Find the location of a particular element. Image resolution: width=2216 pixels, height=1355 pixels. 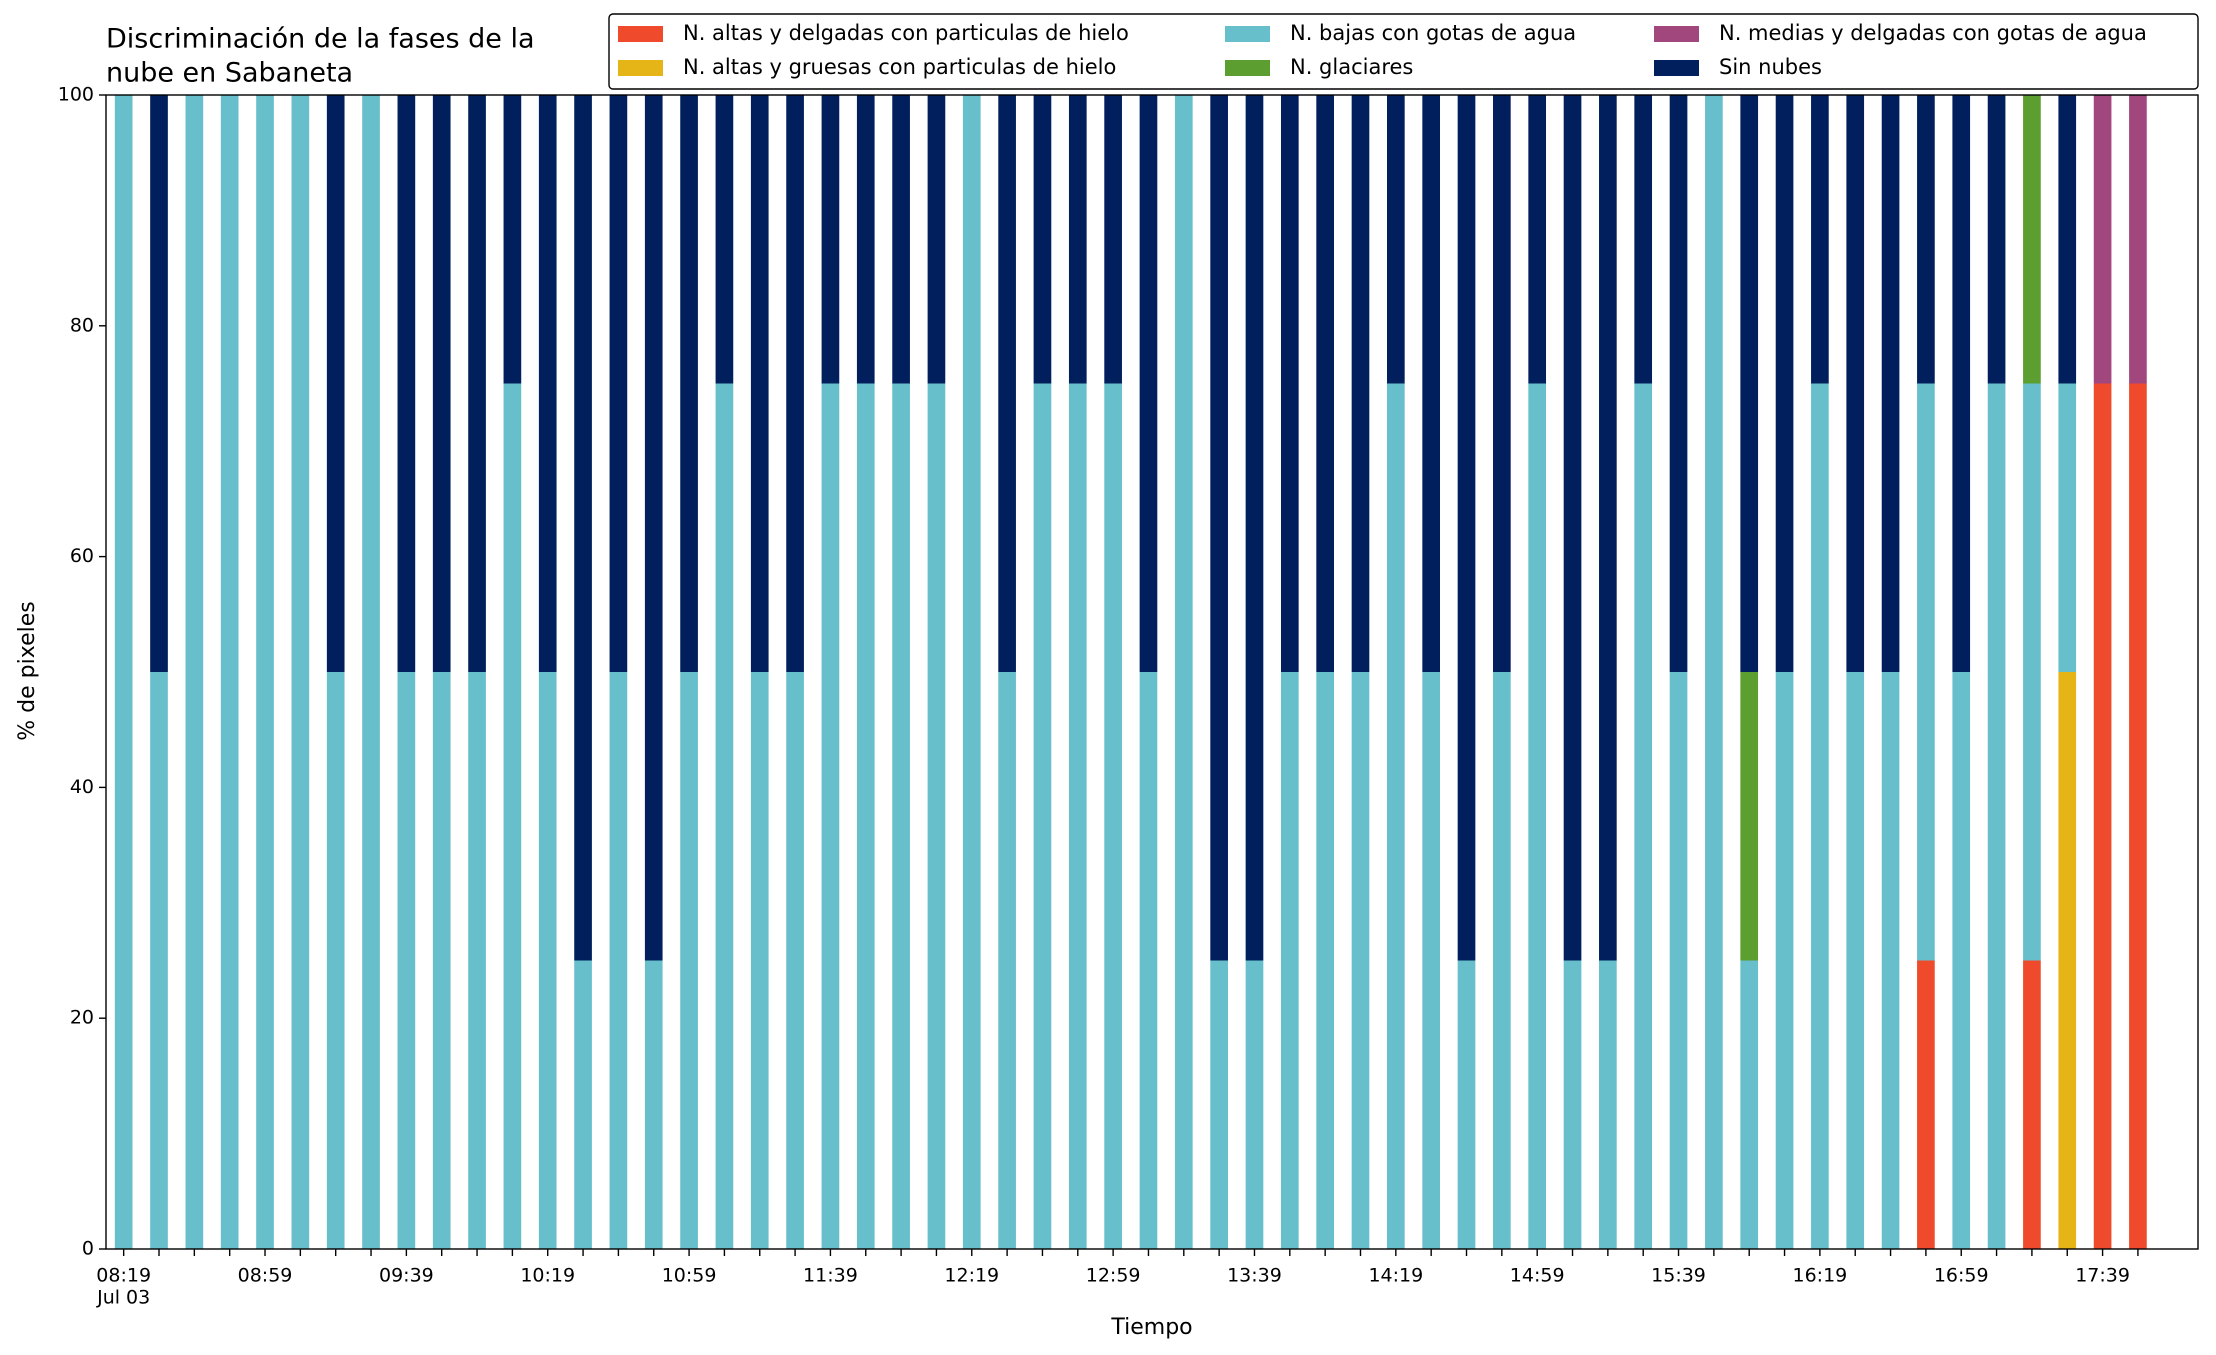

x-tick-label: 12:59 is located at coordinates (1113, 1276).